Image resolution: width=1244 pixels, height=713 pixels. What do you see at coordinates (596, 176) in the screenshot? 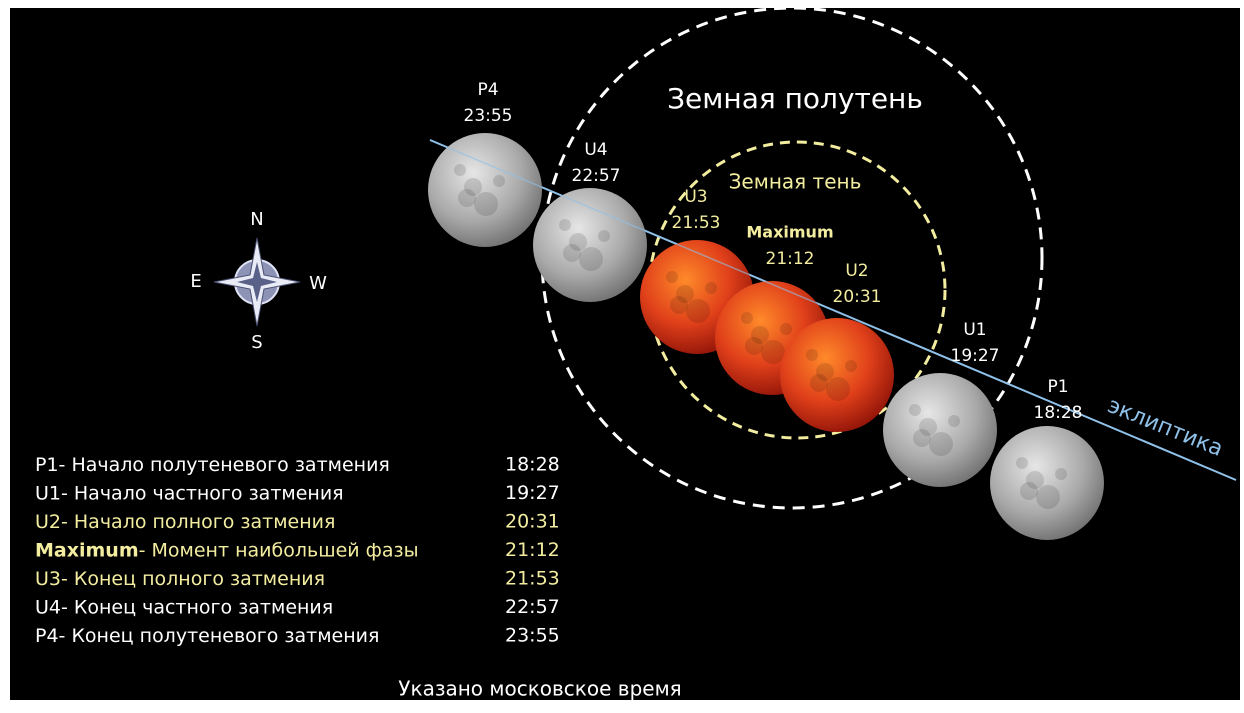
I see `moon-time-label: 22:57` at bounding box center [596, 176].